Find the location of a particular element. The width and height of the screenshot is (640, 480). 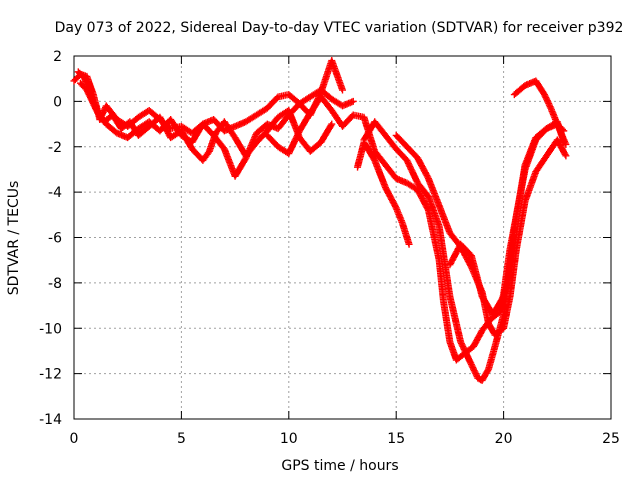

x-axis-label: GPS time / hours is located at coordinates (339, 466).